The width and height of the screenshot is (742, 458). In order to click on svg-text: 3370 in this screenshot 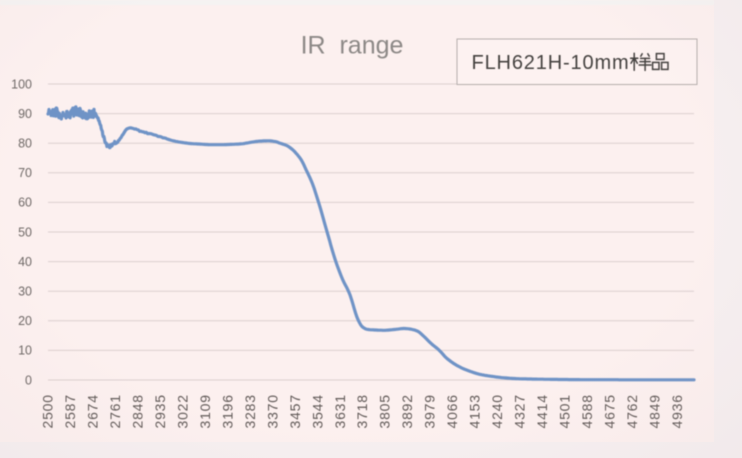, I will do `click(272, 411)`.